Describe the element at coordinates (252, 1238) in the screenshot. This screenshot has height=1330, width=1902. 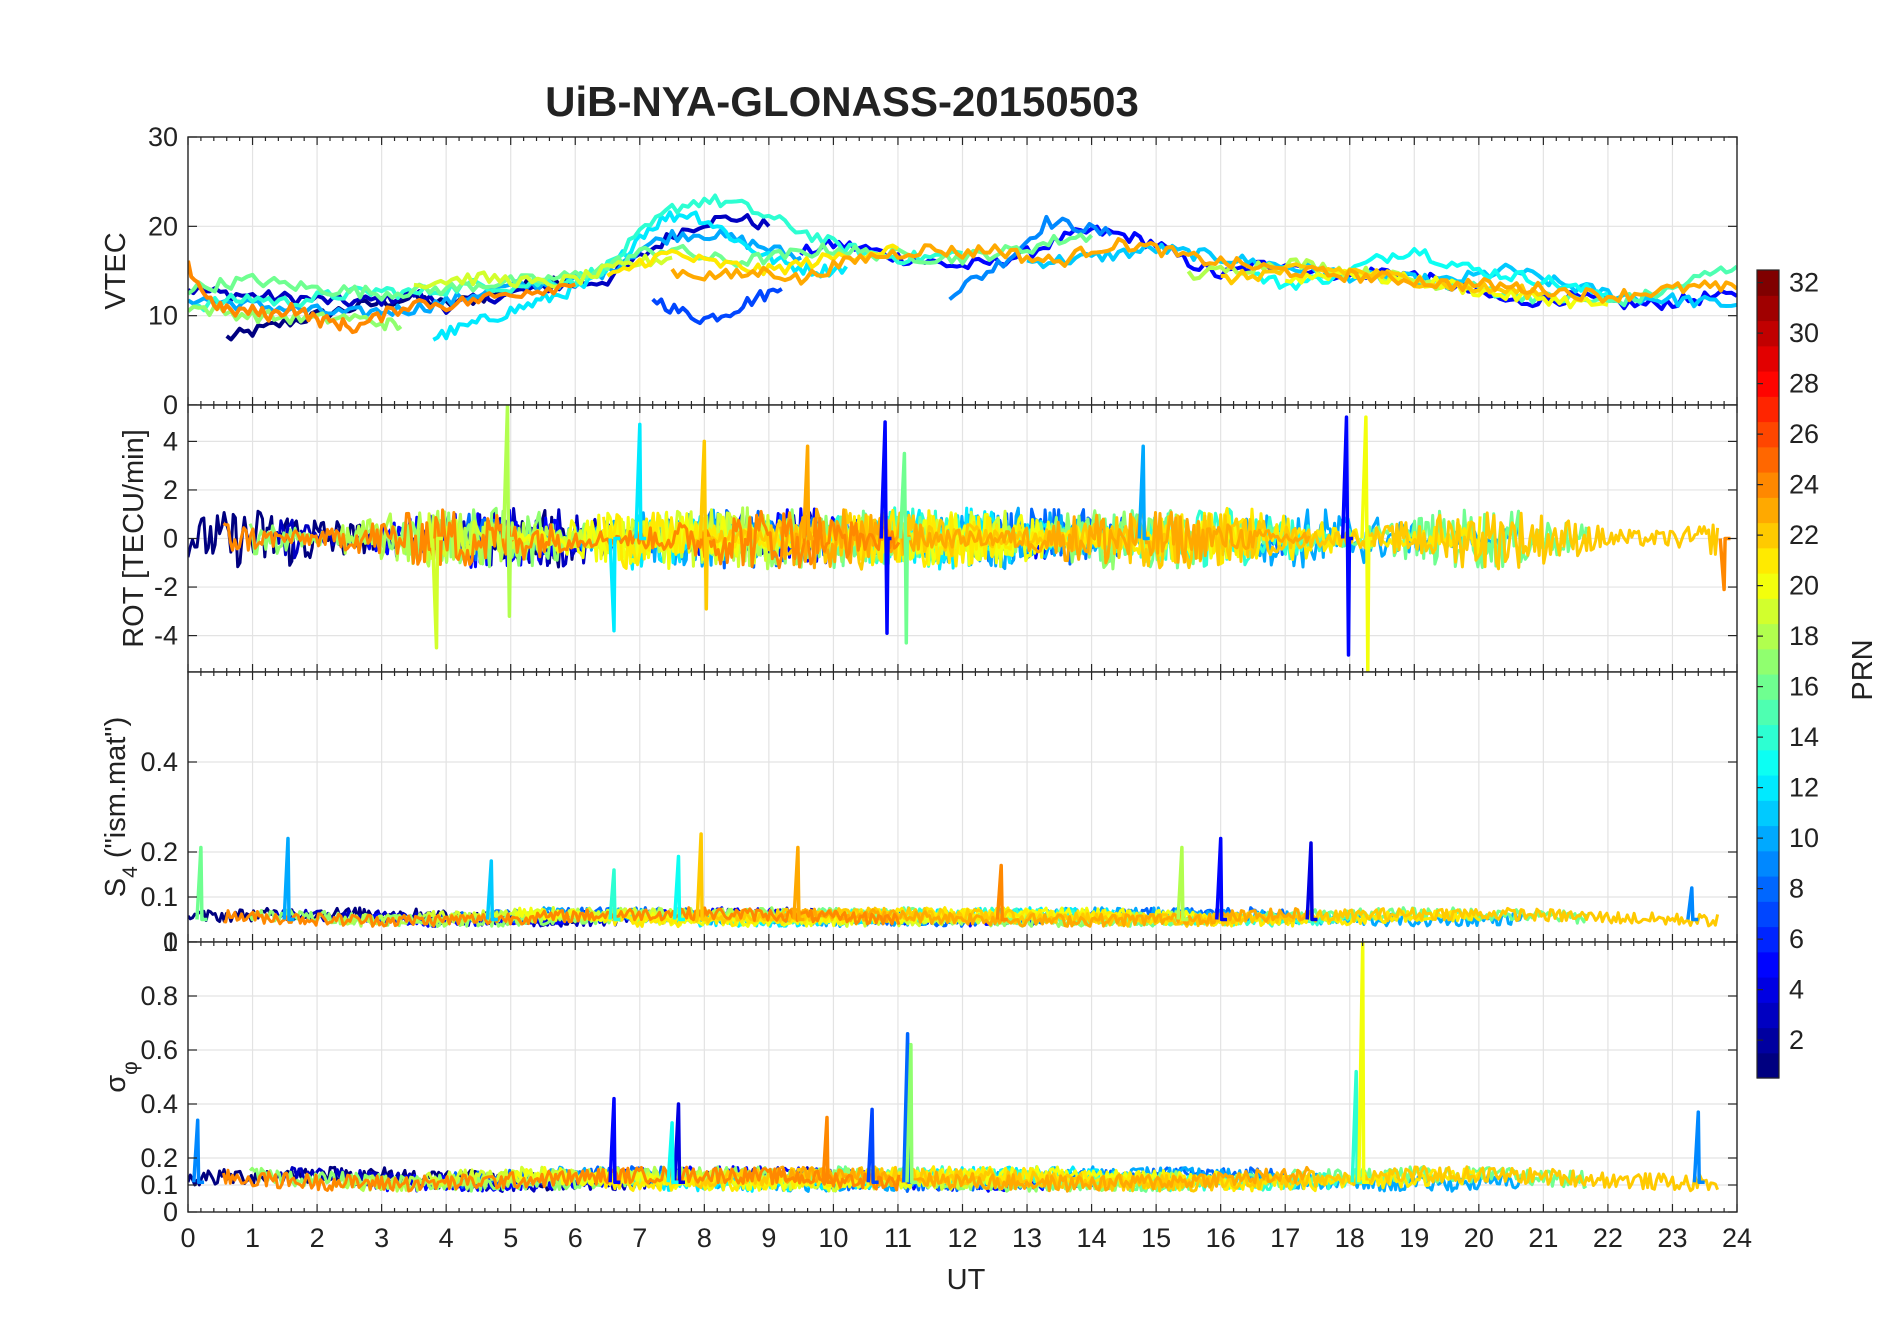
I see `x-tick-label: 1` at that location.